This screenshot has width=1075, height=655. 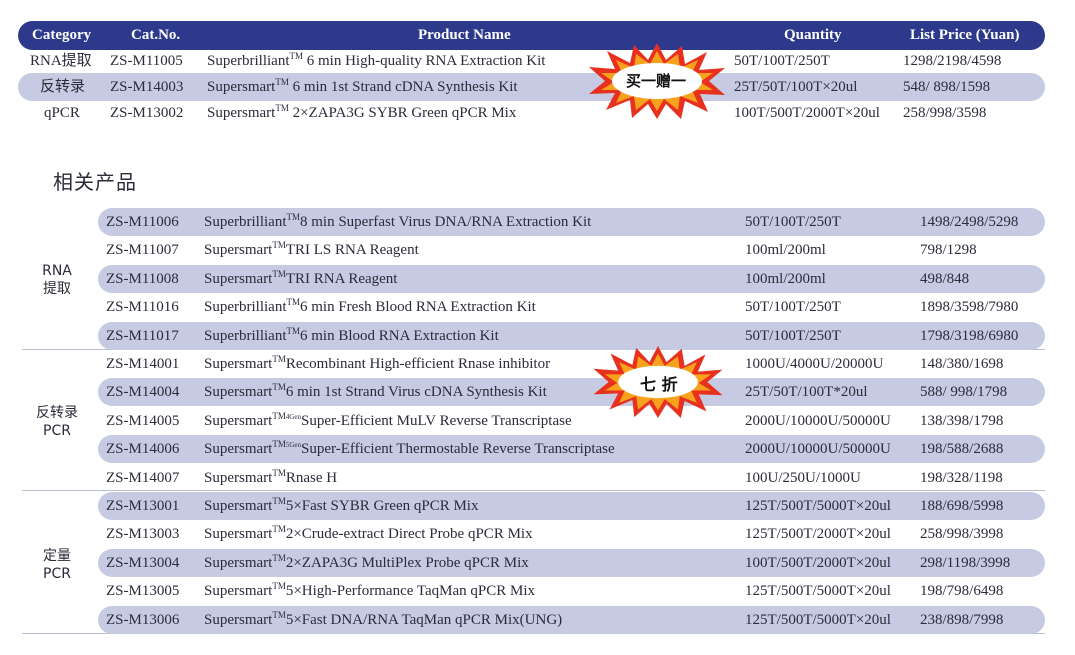 I want to click on row-cat-no: ZS-M13006, so click(x=143, y=619).